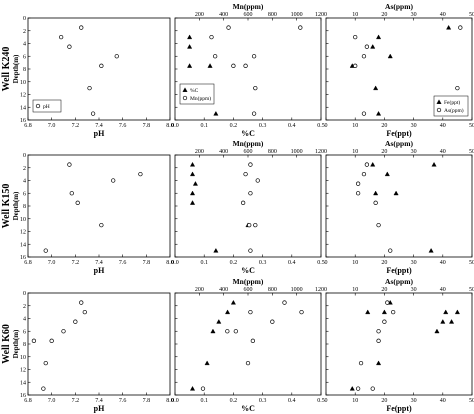 The width and height of the screenshot is (474, 414). What do you see at coordinates (24, 156) in the screenshot?
I see `y-tick-label: 0` at bounding box center [24, 156].